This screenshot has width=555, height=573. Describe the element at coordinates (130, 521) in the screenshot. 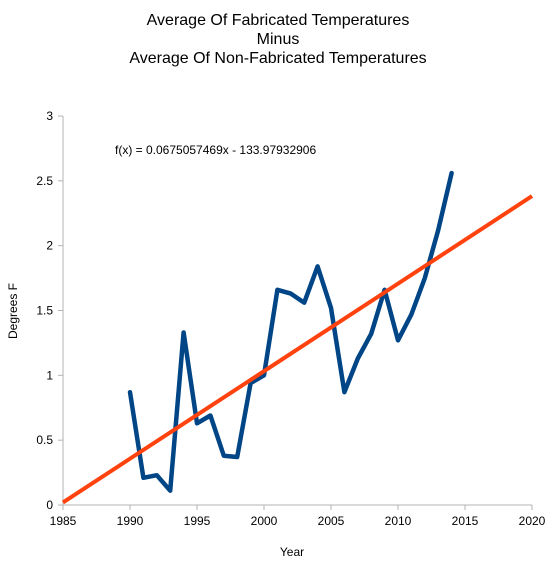

I see `x-tick-label: 1990` at that location.